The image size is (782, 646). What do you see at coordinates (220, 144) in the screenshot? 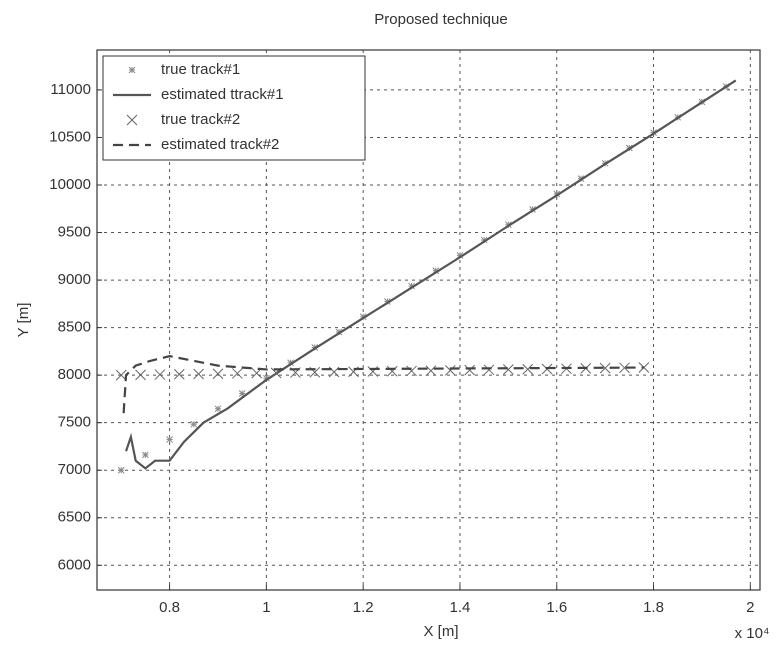
I see `legend-label: estimated track#2` at bounding box center [220, 144].